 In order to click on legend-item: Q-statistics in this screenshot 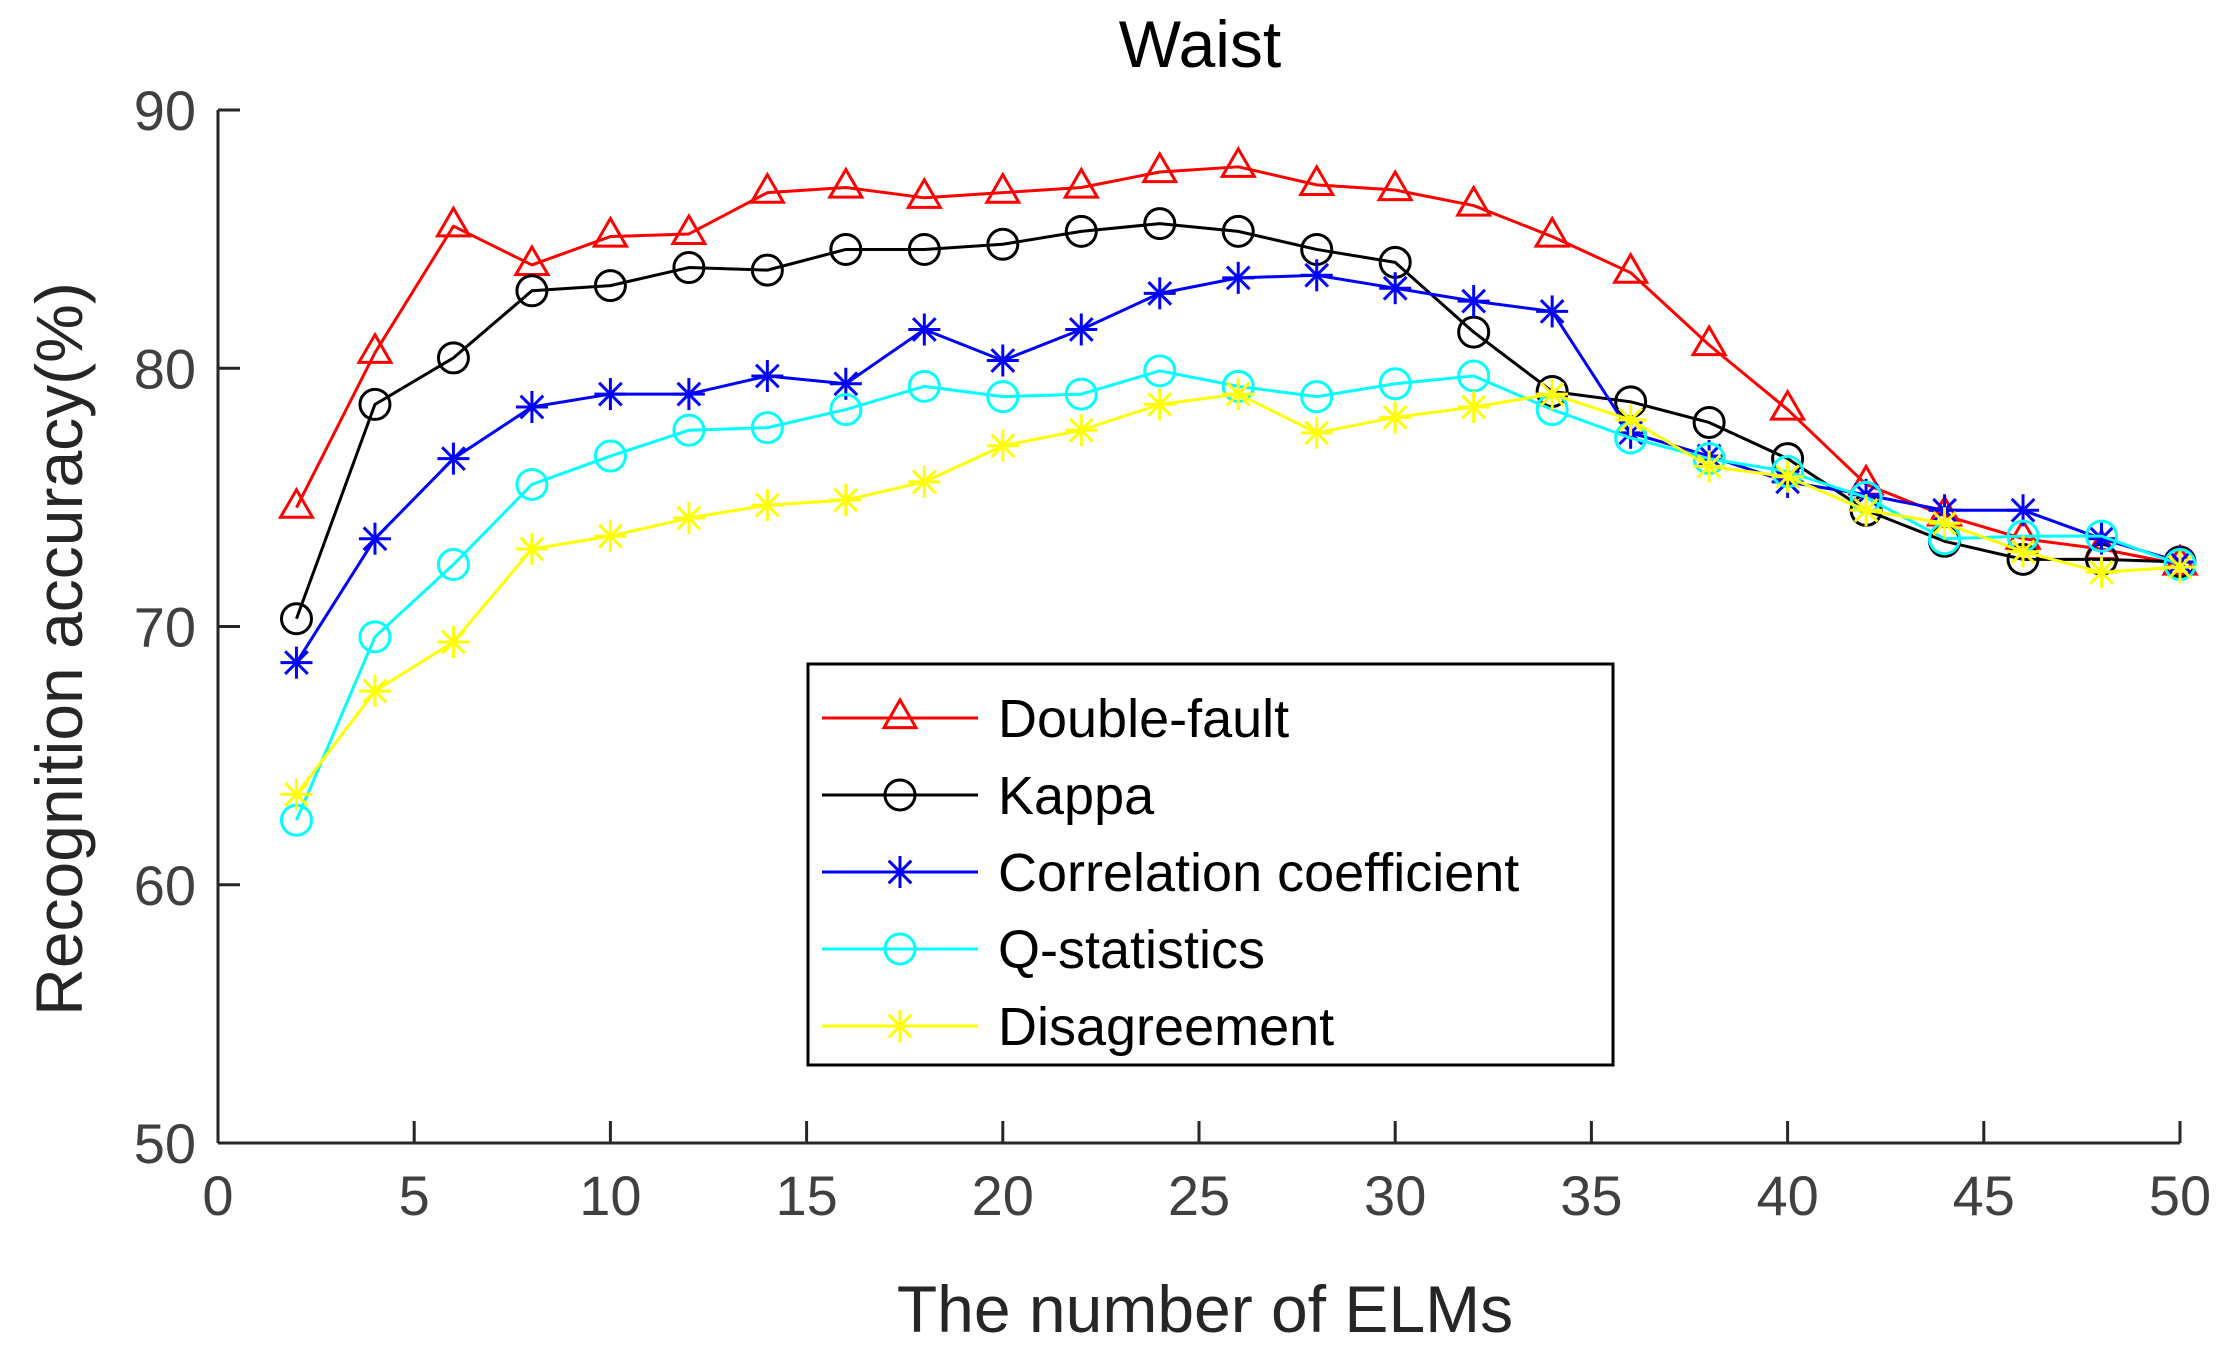, I will do `click(1043, 950)`.